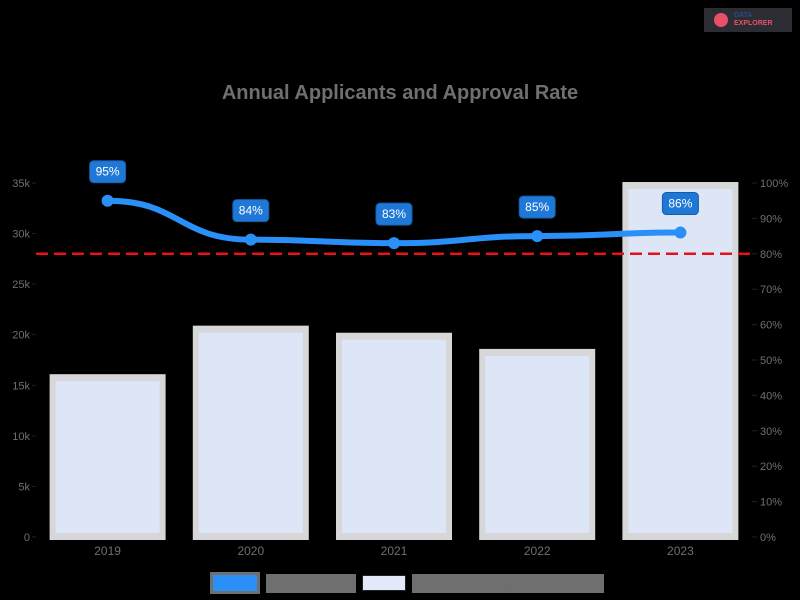 The image size is (800, 600). I want to click on data-label: 84%, so click(251, 211).